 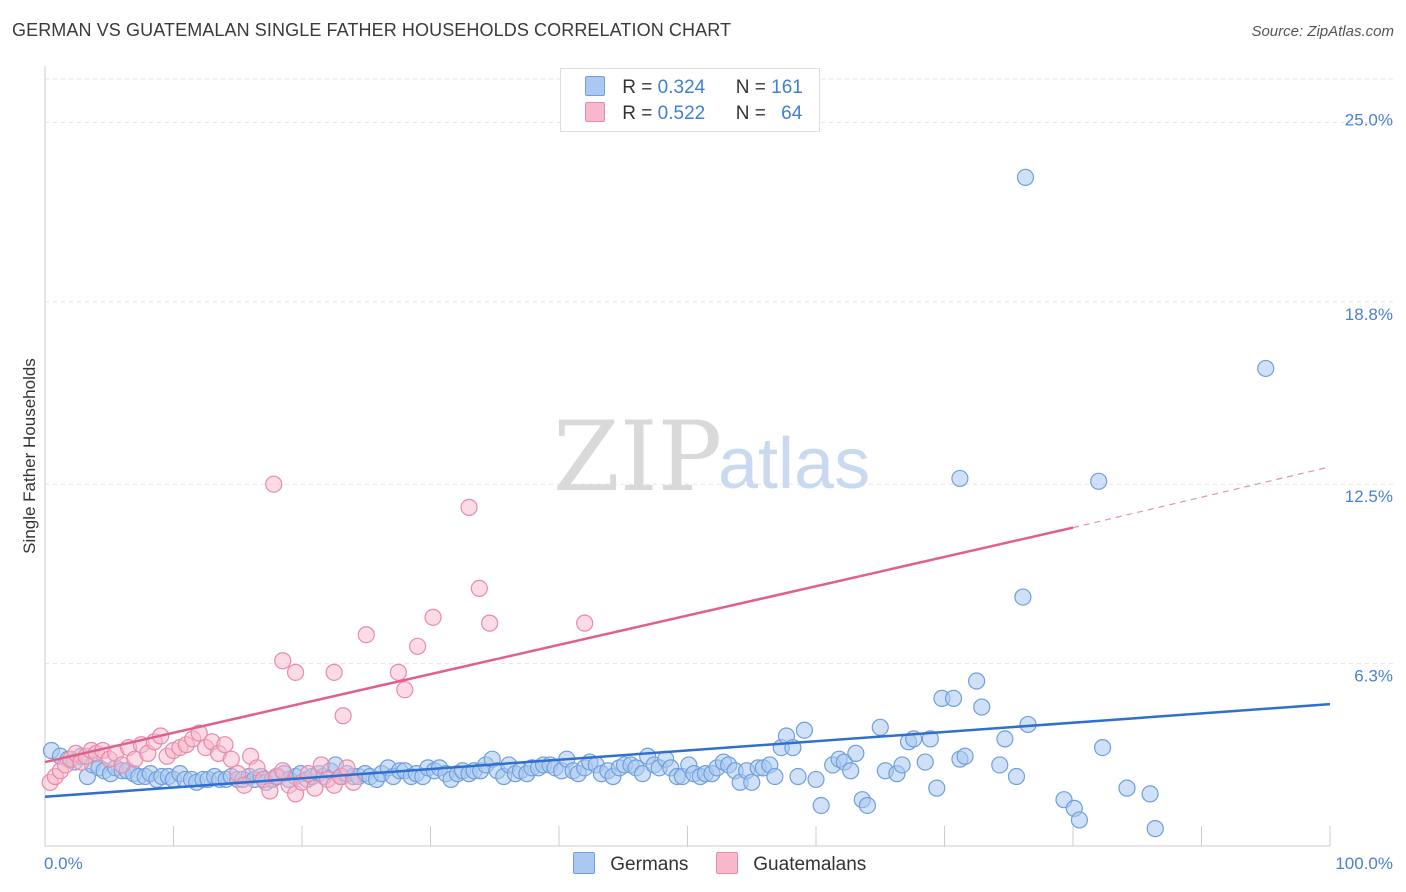 I want to click on trend-line-germans, so click(x=687, y=750).